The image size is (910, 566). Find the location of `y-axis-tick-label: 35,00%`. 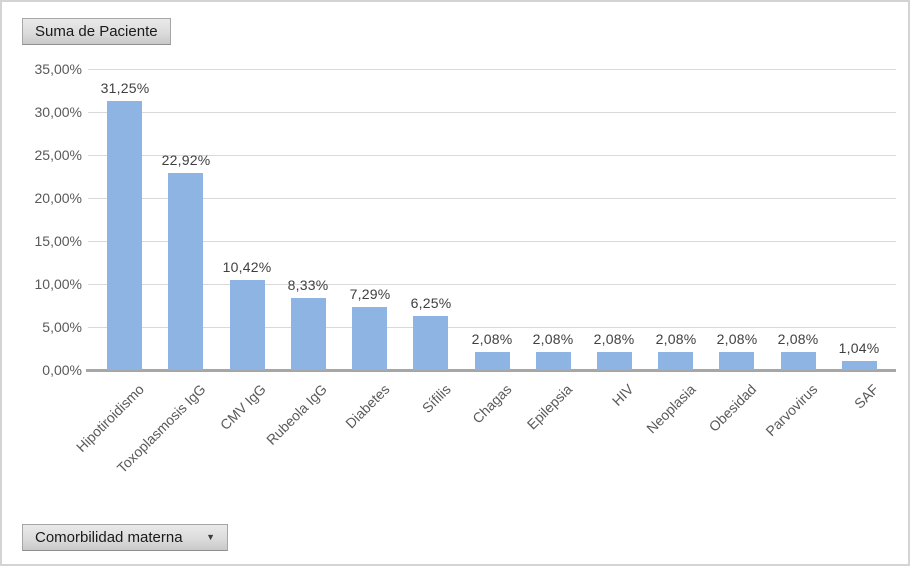

y-axis-tick-label: 35,00% is located at coordinates (58, 69).